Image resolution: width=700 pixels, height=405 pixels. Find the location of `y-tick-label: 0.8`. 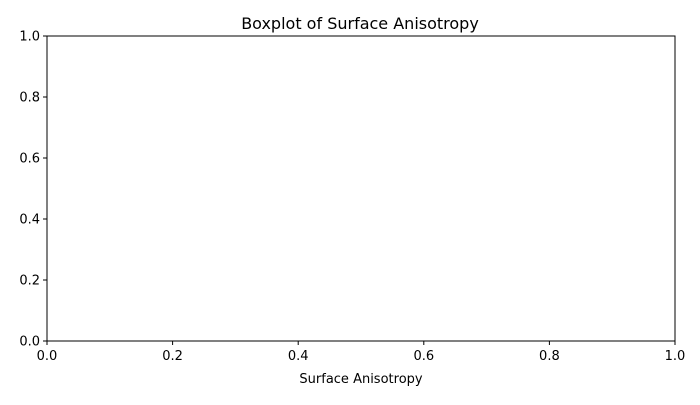

y-tick-label: 0.8 is located at coordinates (29, 98).